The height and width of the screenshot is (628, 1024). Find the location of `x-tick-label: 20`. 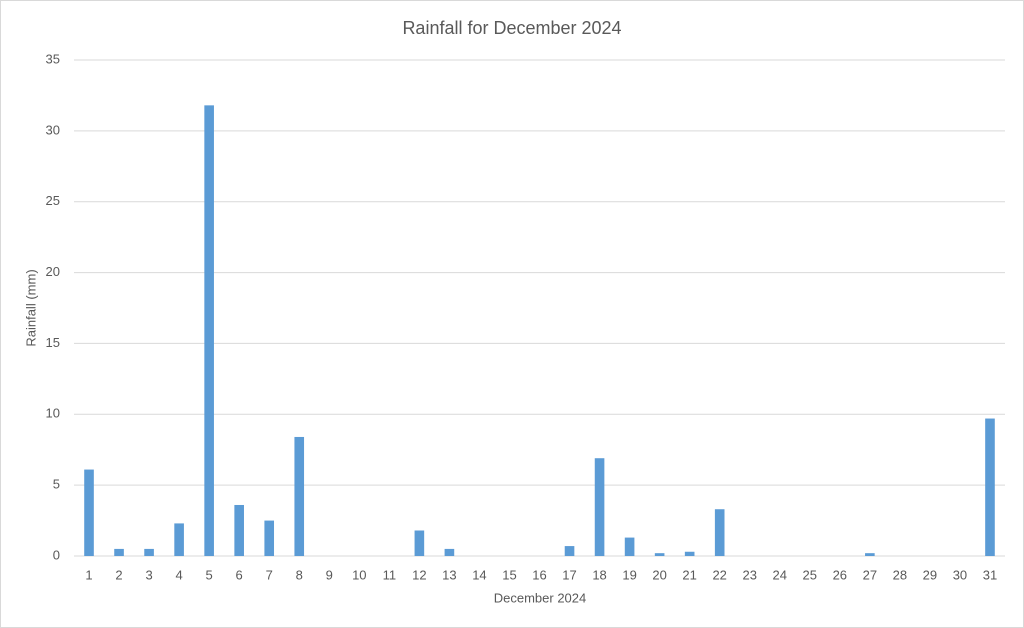

x-tick-label: 20 is located at coordinates (659, 574).